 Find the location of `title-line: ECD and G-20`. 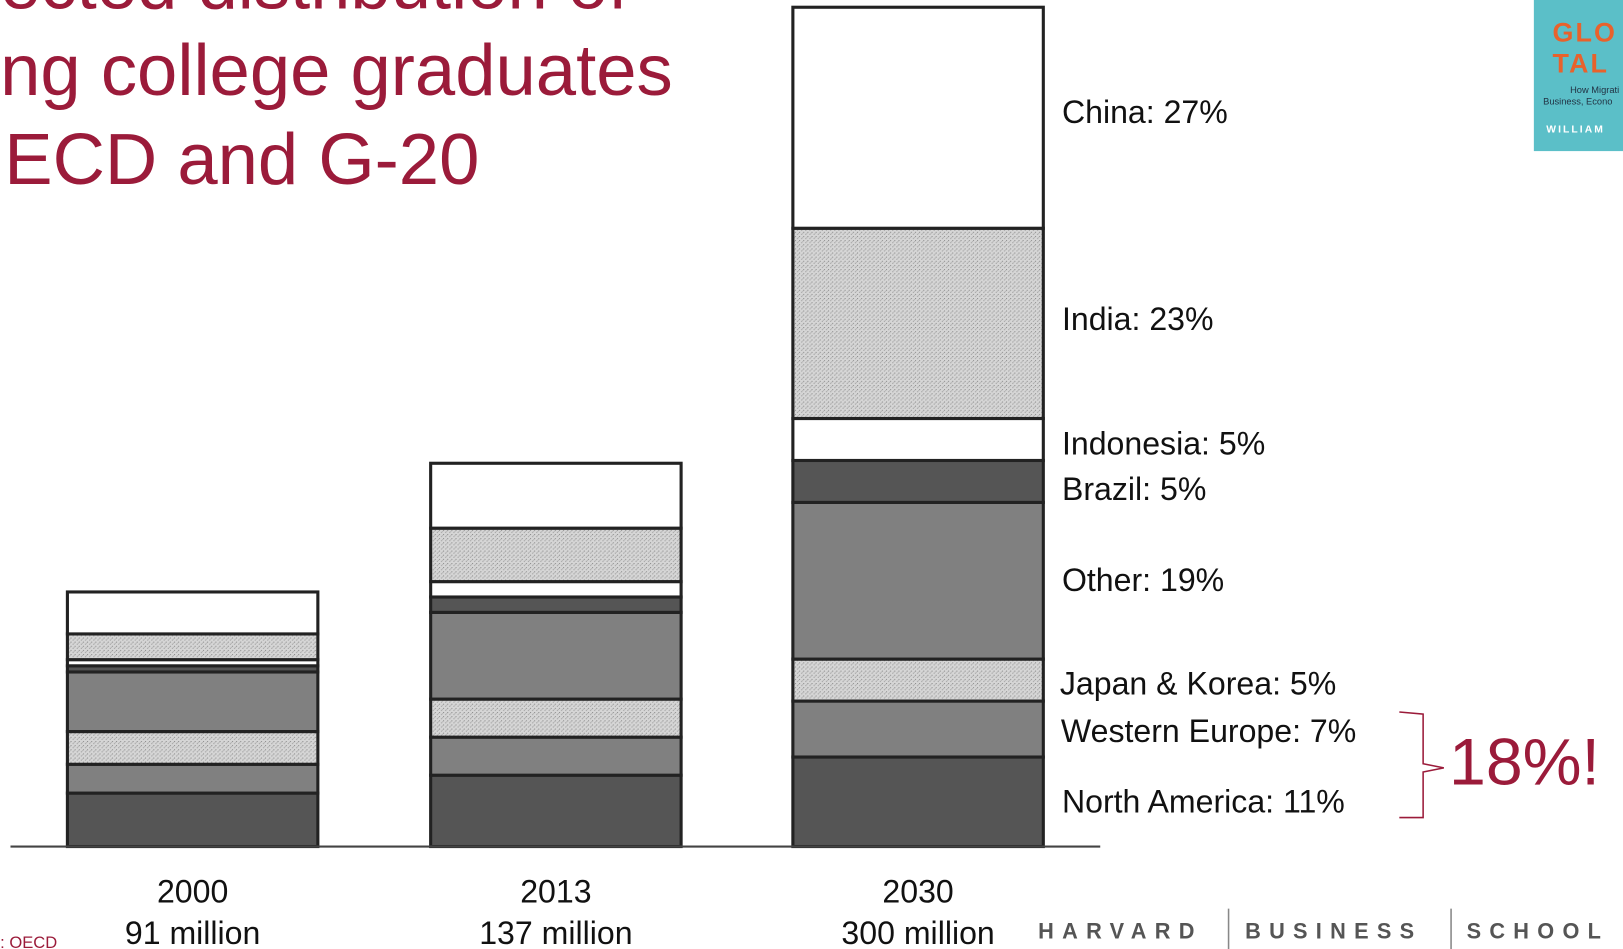

title-line: ECD and G-20 is located at coordinates (241, 159).